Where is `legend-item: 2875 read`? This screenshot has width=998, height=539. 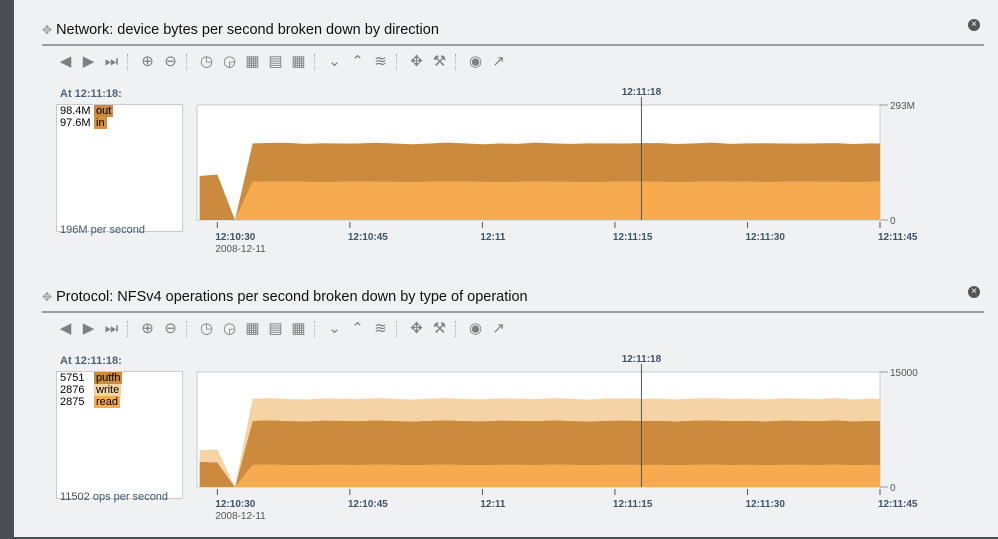
legend-item: 2875 read is located at coordinates (90, 402).